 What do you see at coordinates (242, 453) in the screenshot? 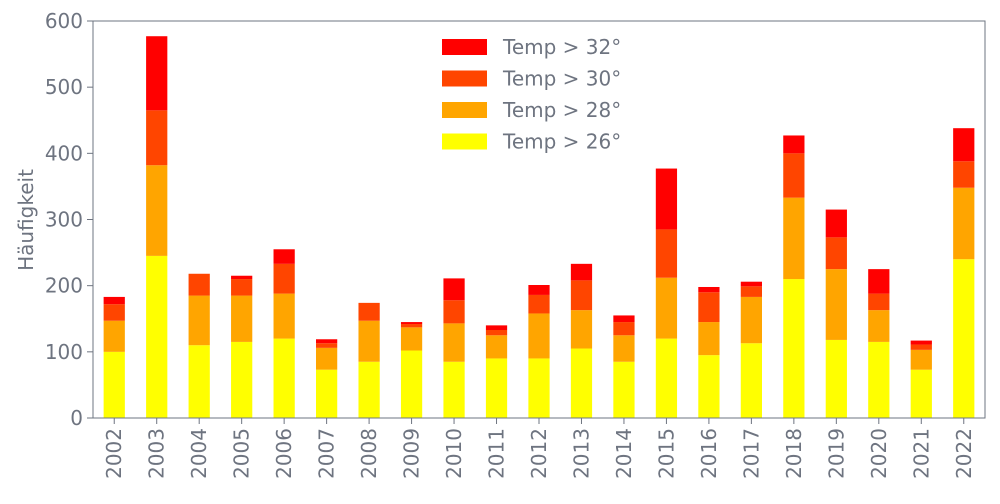
I see `x-tick-label-2005: 2005` at bounding box center [242, 453].